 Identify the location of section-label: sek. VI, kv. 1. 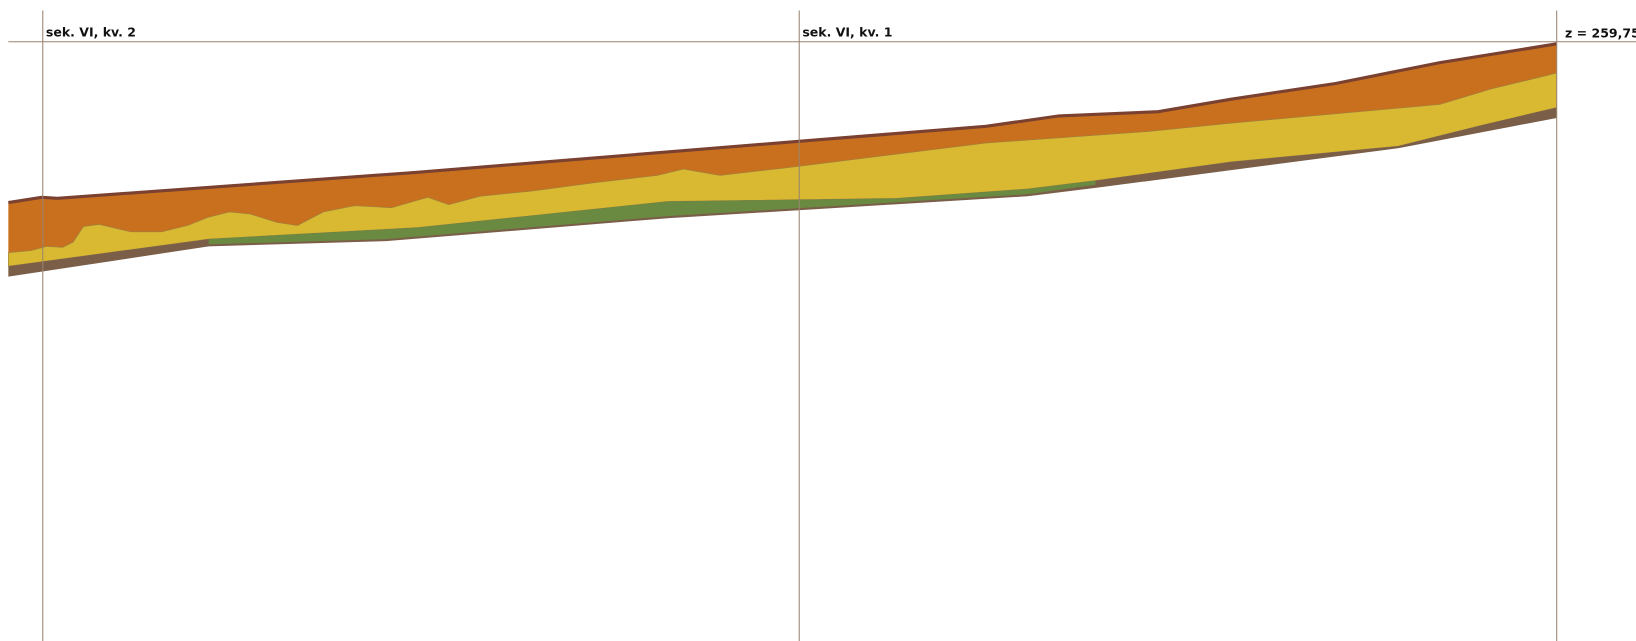
(847, 32).